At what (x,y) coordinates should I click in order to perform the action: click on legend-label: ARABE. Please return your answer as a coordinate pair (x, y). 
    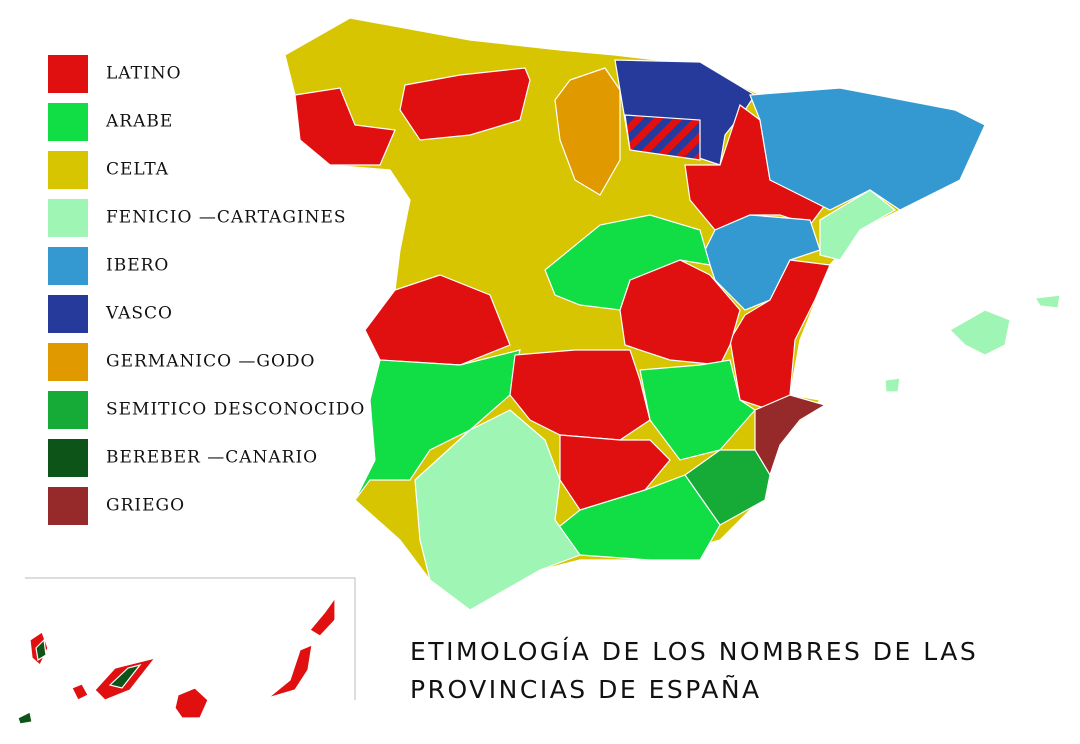
    Looking at the image, I should click on (139, 122).